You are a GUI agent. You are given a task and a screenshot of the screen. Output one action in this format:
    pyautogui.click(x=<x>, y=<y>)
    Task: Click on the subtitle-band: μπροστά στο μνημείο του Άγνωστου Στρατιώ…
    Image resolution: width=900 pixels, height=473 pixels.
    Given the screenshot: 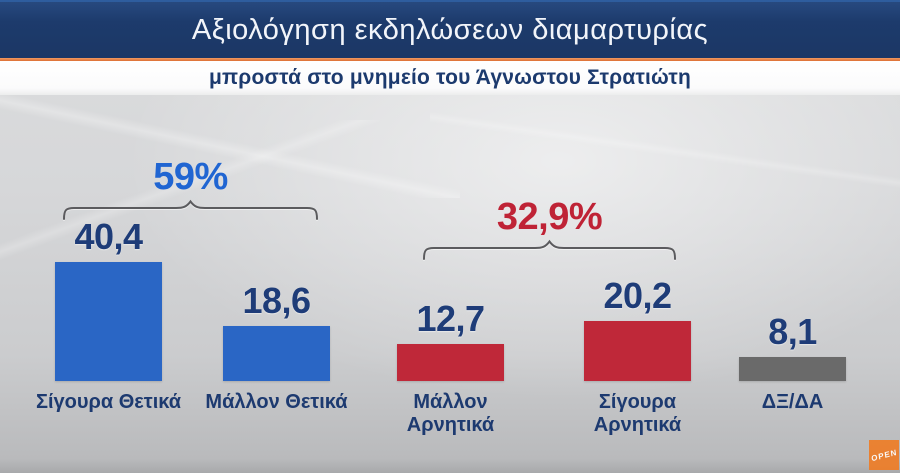 What is the action you would take?
    pyautogui.click(x=450, y=78)
    